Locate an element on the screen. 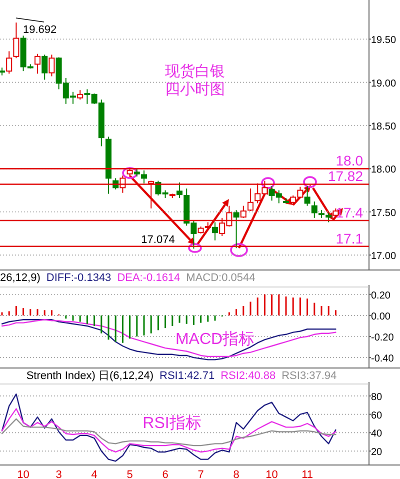  y-tick-label: 19.00 is located at coordinates (383, 84).